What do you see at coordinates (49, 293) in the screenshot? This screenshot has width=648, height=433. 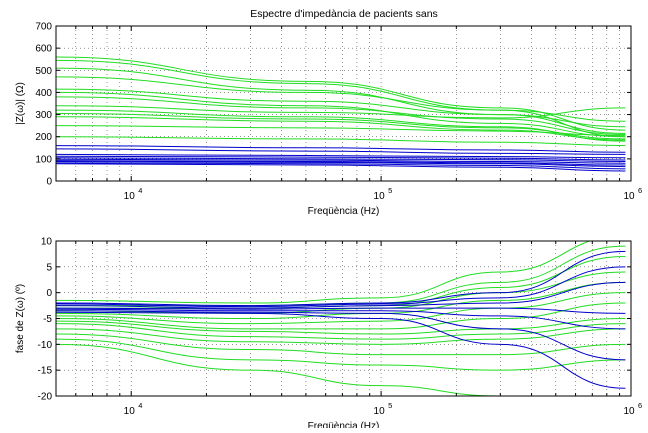 I see `phase-ytick-label: 0` at bounding box center [49, 293].